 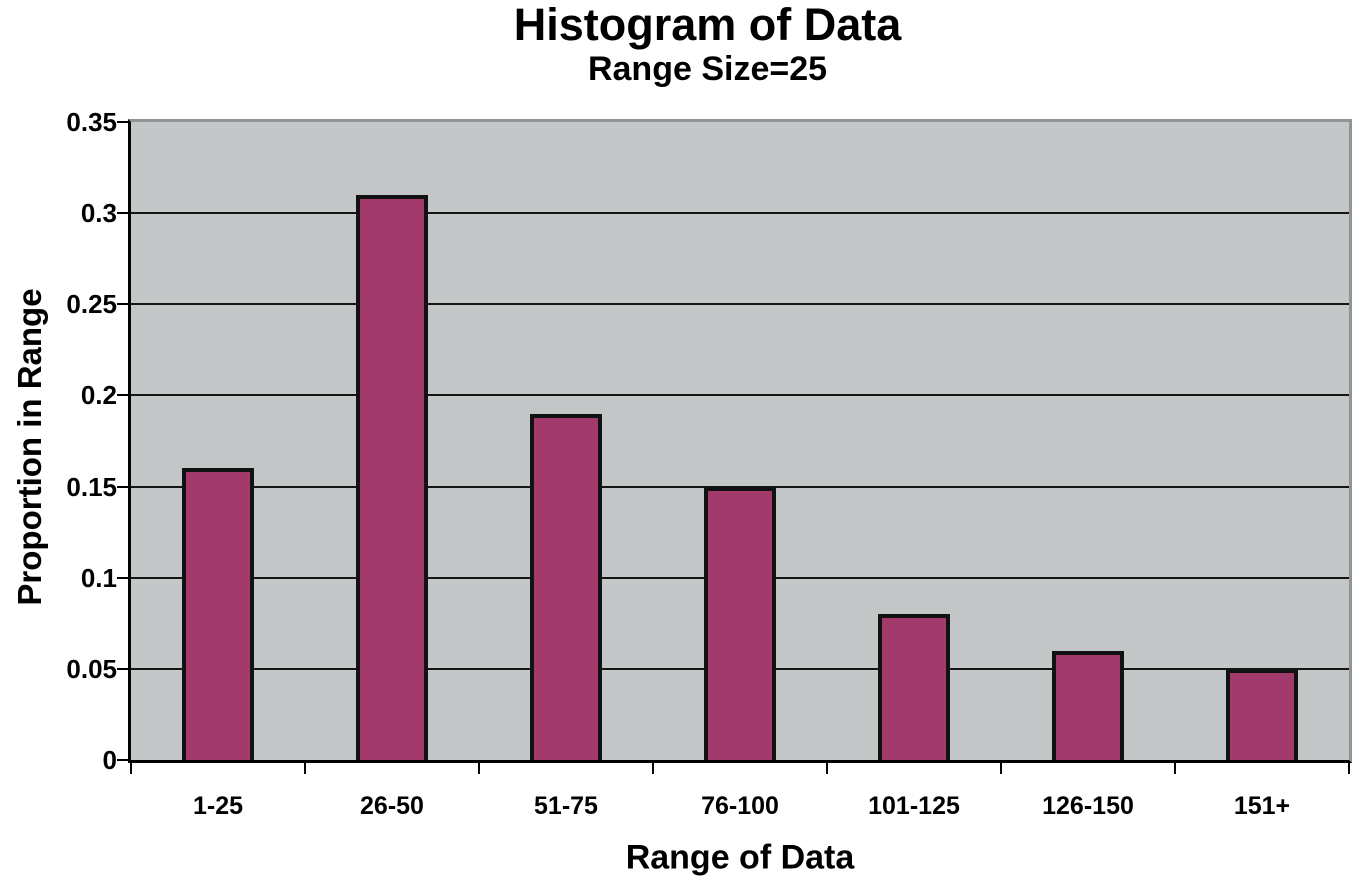 I want to click on y-tick-label: 0.2, so click(x=98, y=395).